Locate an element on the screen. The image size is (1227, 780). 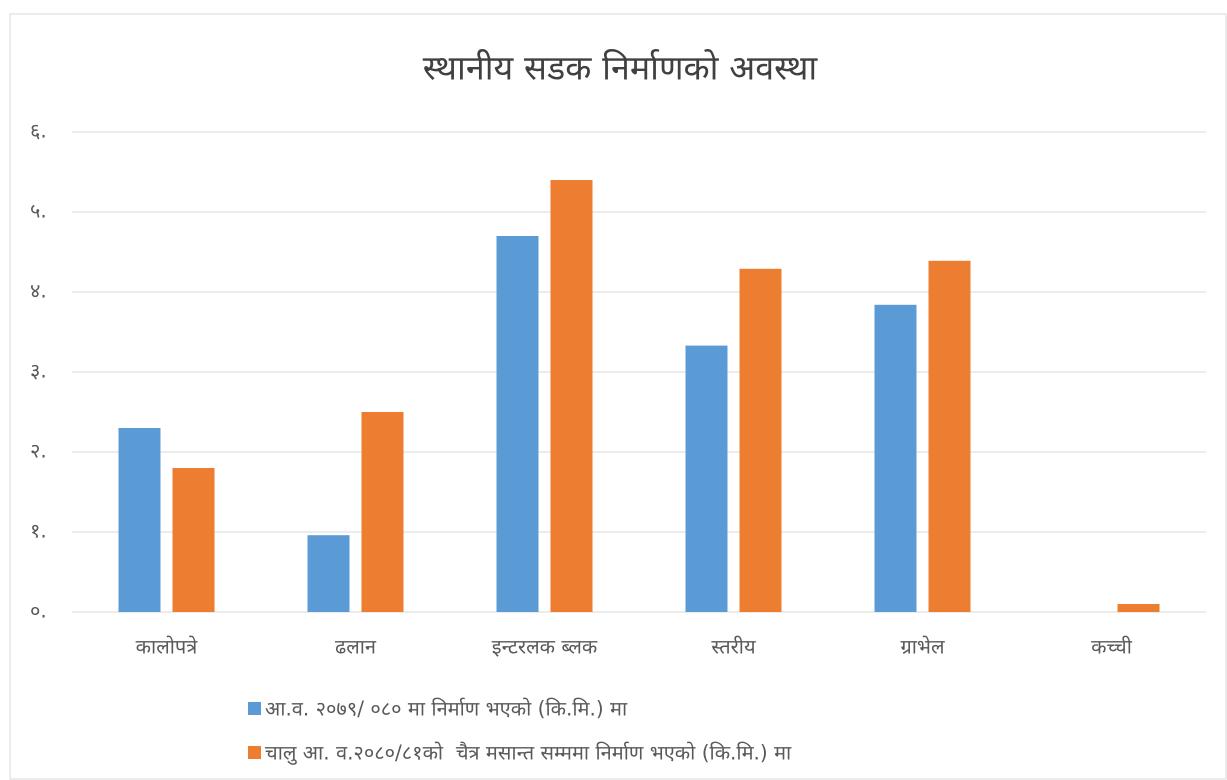
y-tick-label: ५. is located at coordinates (38, 211).